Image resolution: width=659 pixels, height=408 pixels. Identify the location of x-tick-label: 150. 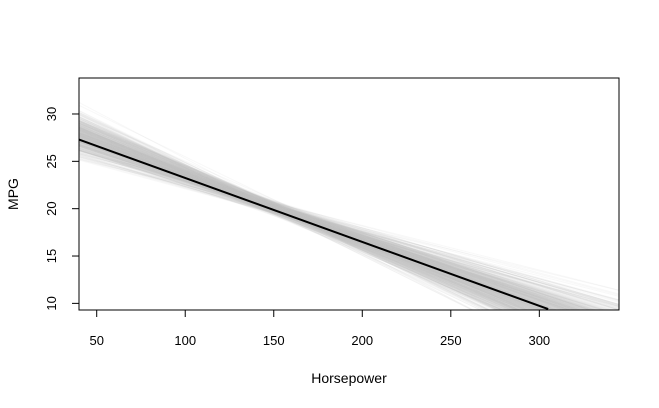
(274, 340).